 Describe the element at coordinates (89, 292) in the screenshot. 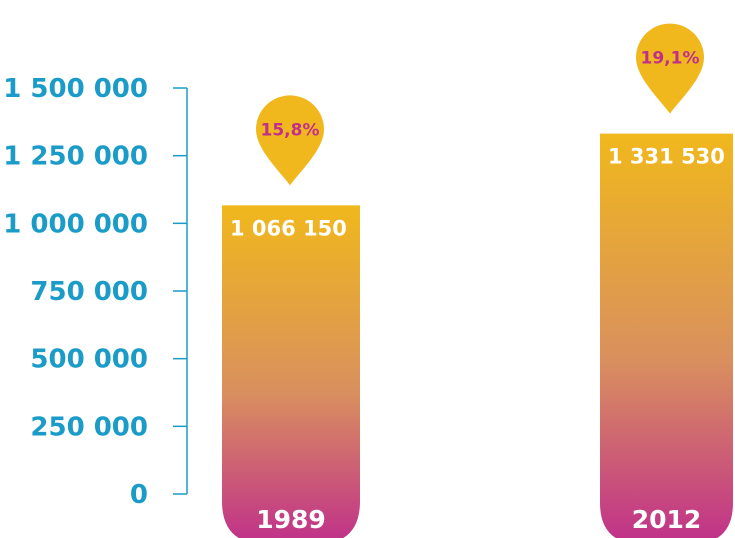

I see `y-tick-label: 750 000` at that location.